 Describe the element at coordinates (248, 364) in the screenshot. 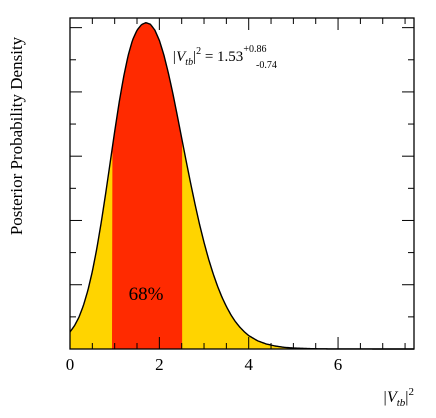

I see `x-tick-label: 4` at that location.